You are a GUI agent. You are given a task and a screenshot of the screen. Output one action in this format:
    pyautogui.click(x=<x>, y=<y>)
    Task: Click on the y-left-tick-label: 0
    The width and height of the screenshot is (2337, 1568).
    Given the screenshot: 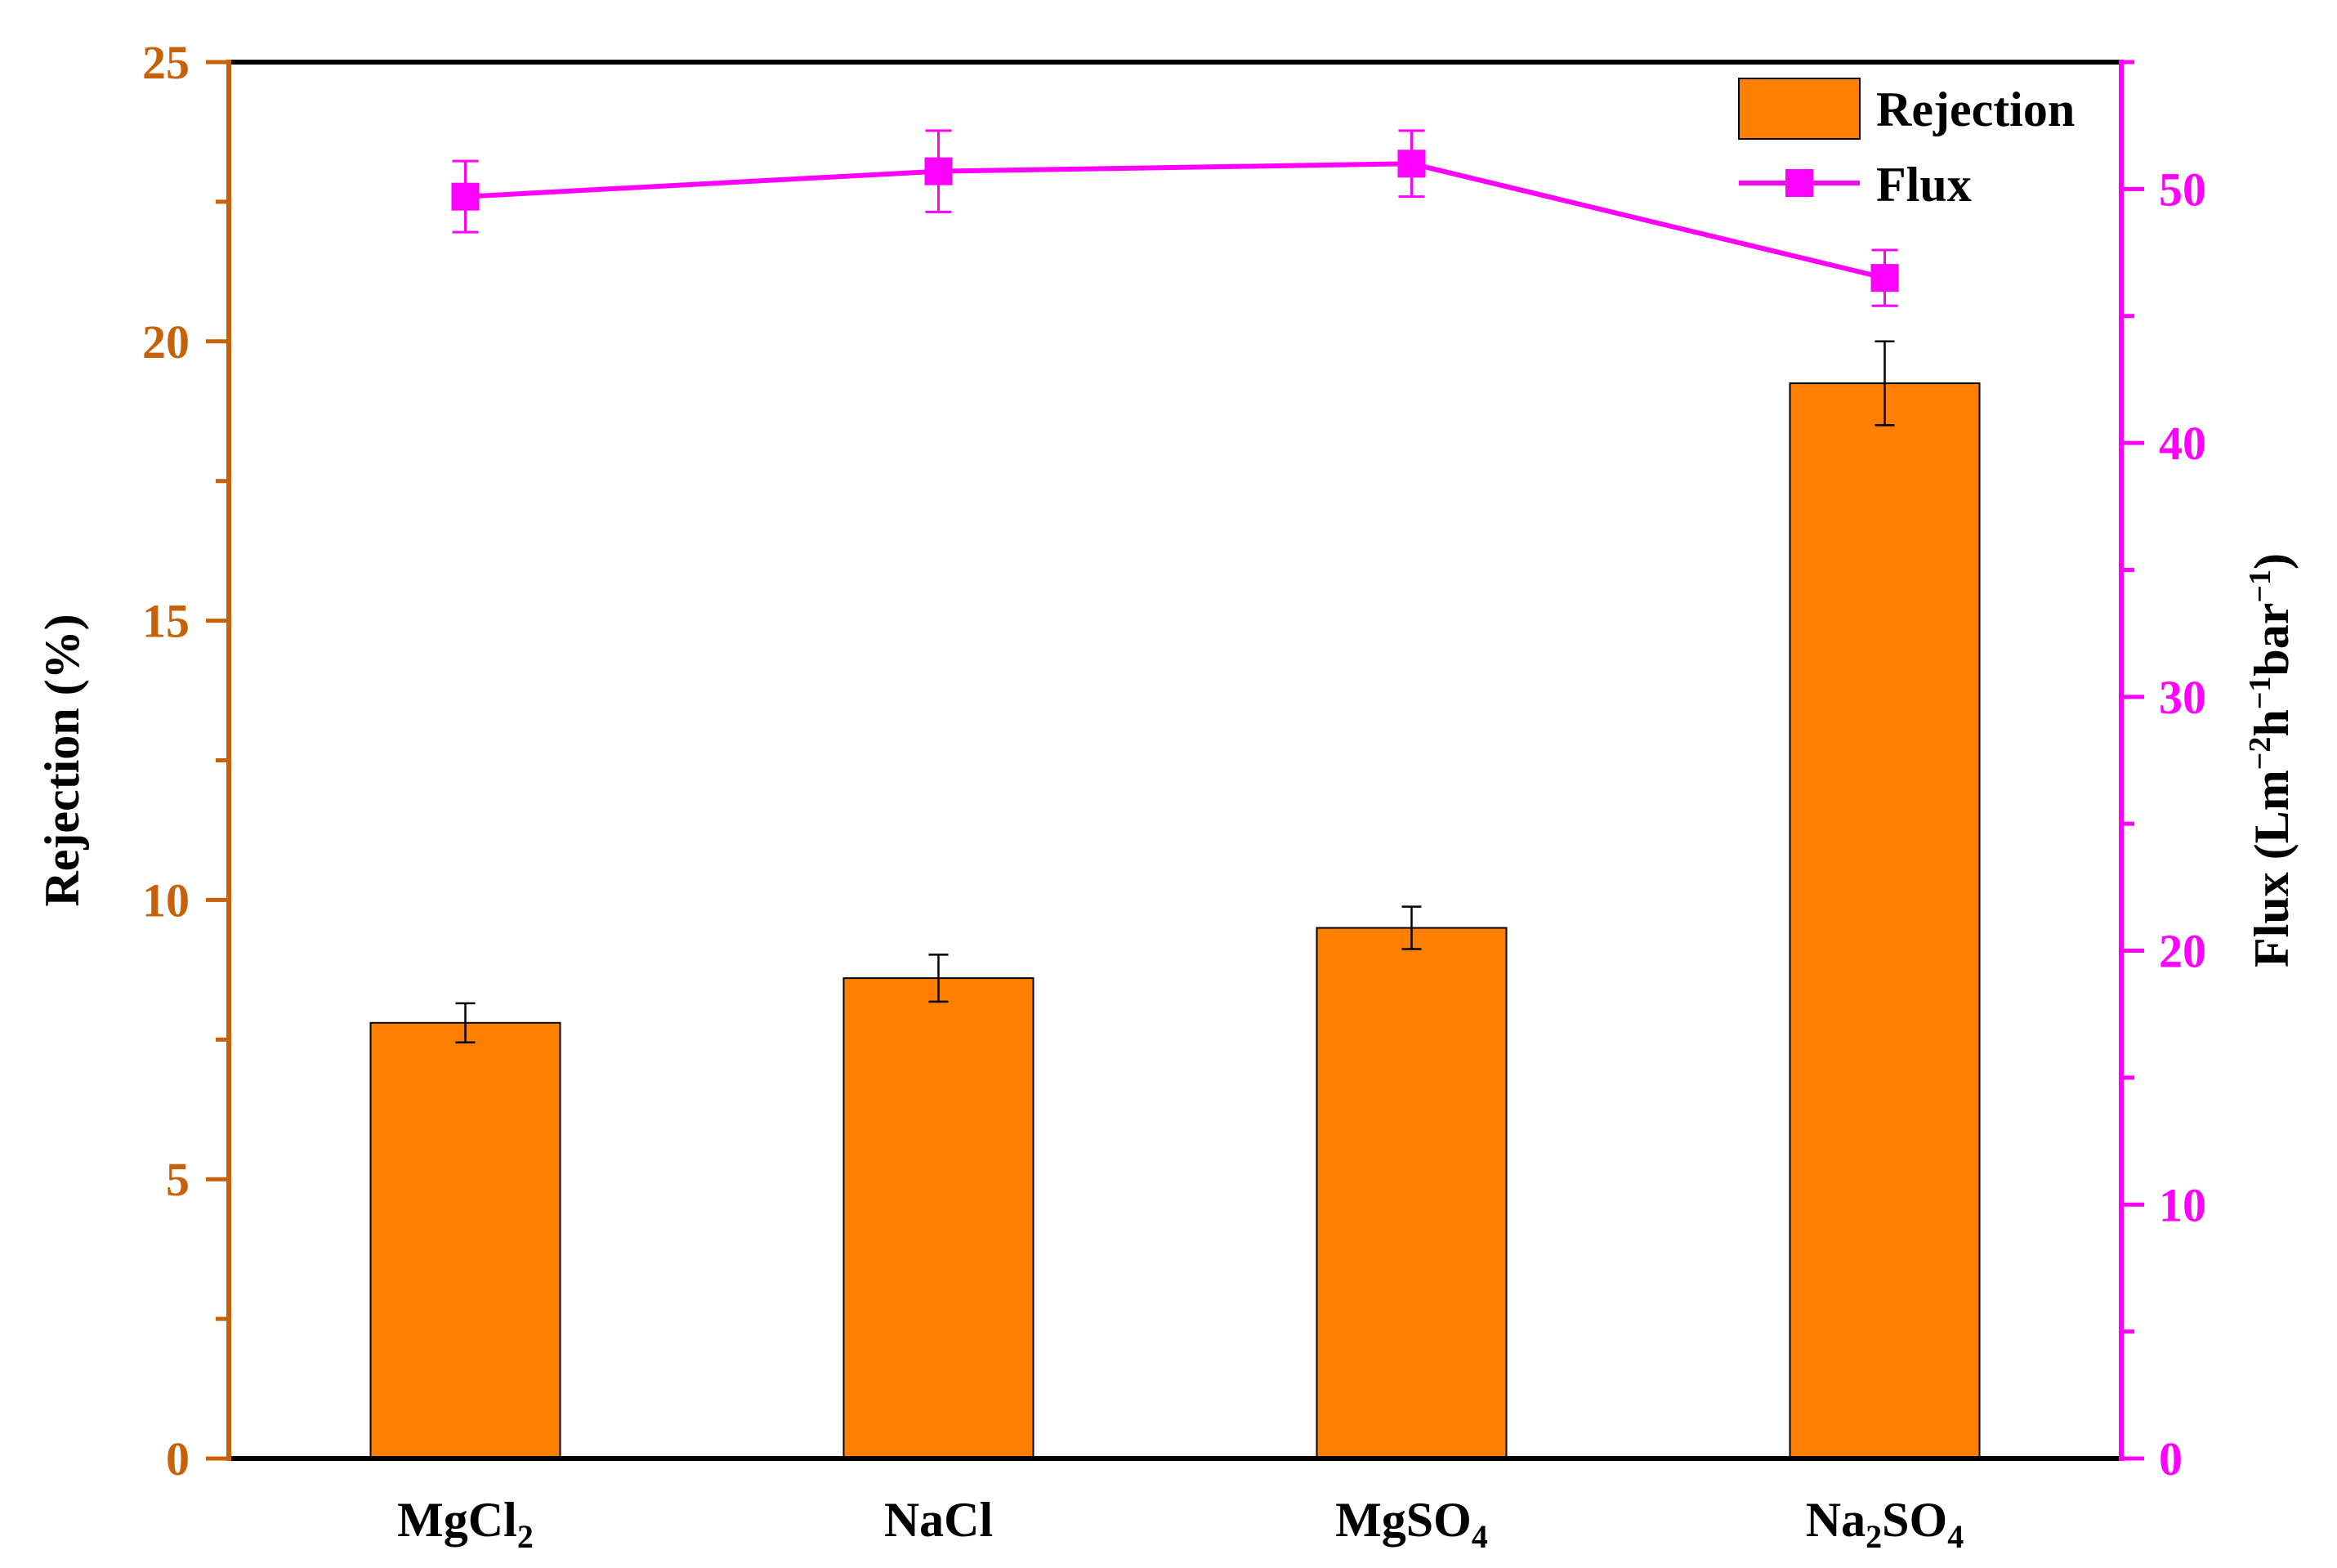 What is the action you would take?
    pyautogui.click(x=178, y=1458)
    